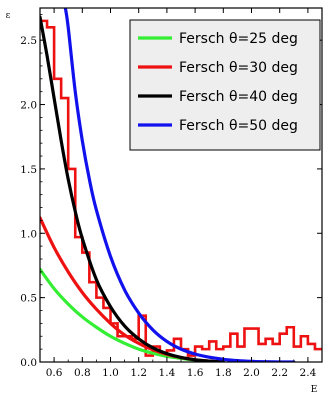 The width and height of the screenshot is (328, 396). Describe the element at coordinates (238, 97) in the screenshot. I see `legend-label: Fersch θ=40 deg` at that location.